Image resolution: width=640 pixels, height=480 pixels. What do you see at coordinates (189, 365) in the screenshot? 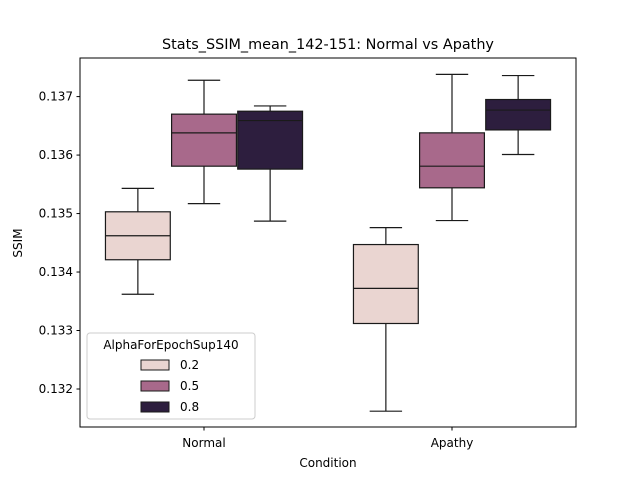
I see `legend-label: 0.2` at bounding box center [189, 365].